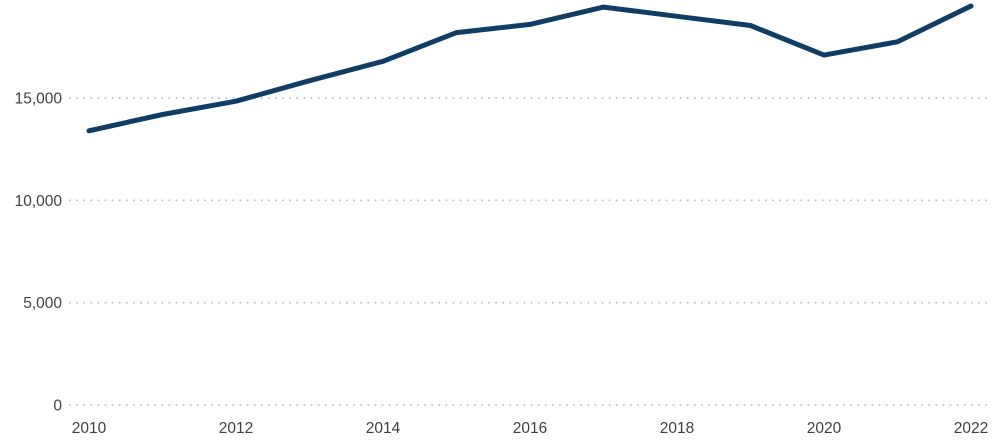 Image resolution: width=997 pixels, height=442 pixels. What do you see at coordinates (383, 428) in the screenshot?
I see `x-tick-label: 2014` at bounding box center [383, 428].